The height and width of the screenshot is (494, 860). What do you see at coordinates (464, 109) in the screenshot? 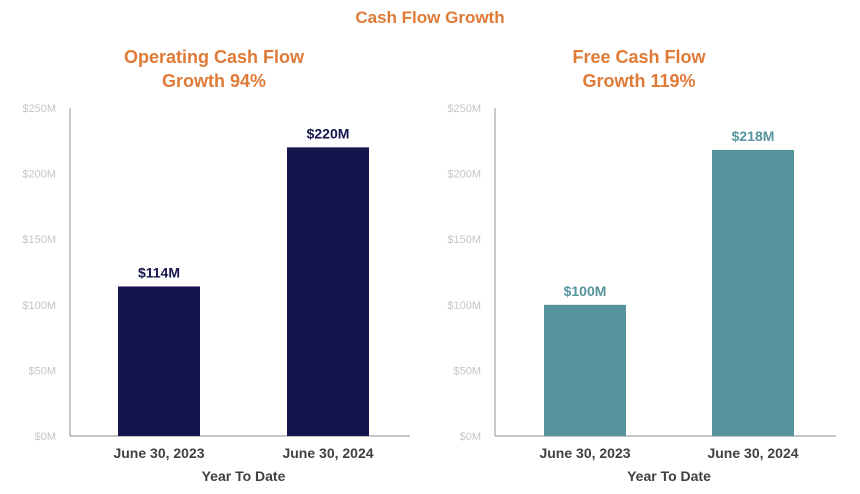
I see `free-y-tick-label: $250M` at bounding box center [464, 109].